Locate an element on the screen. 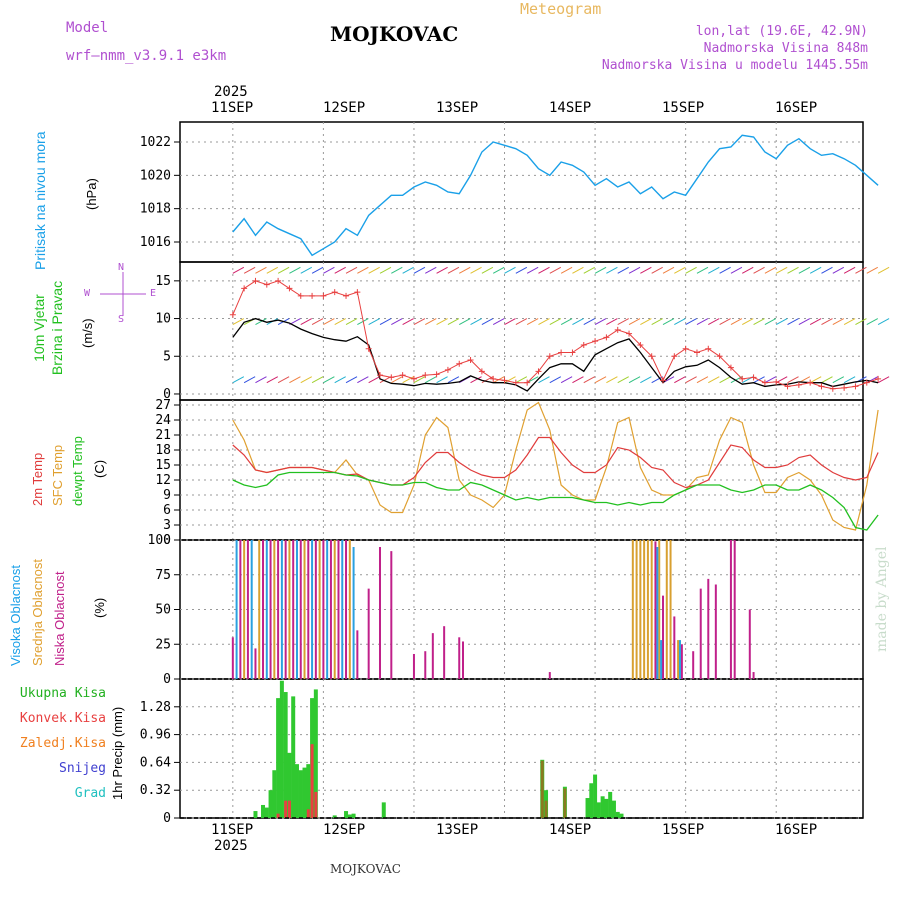  date-bottom-3: 14SEP is located at coordinates (570, 830).